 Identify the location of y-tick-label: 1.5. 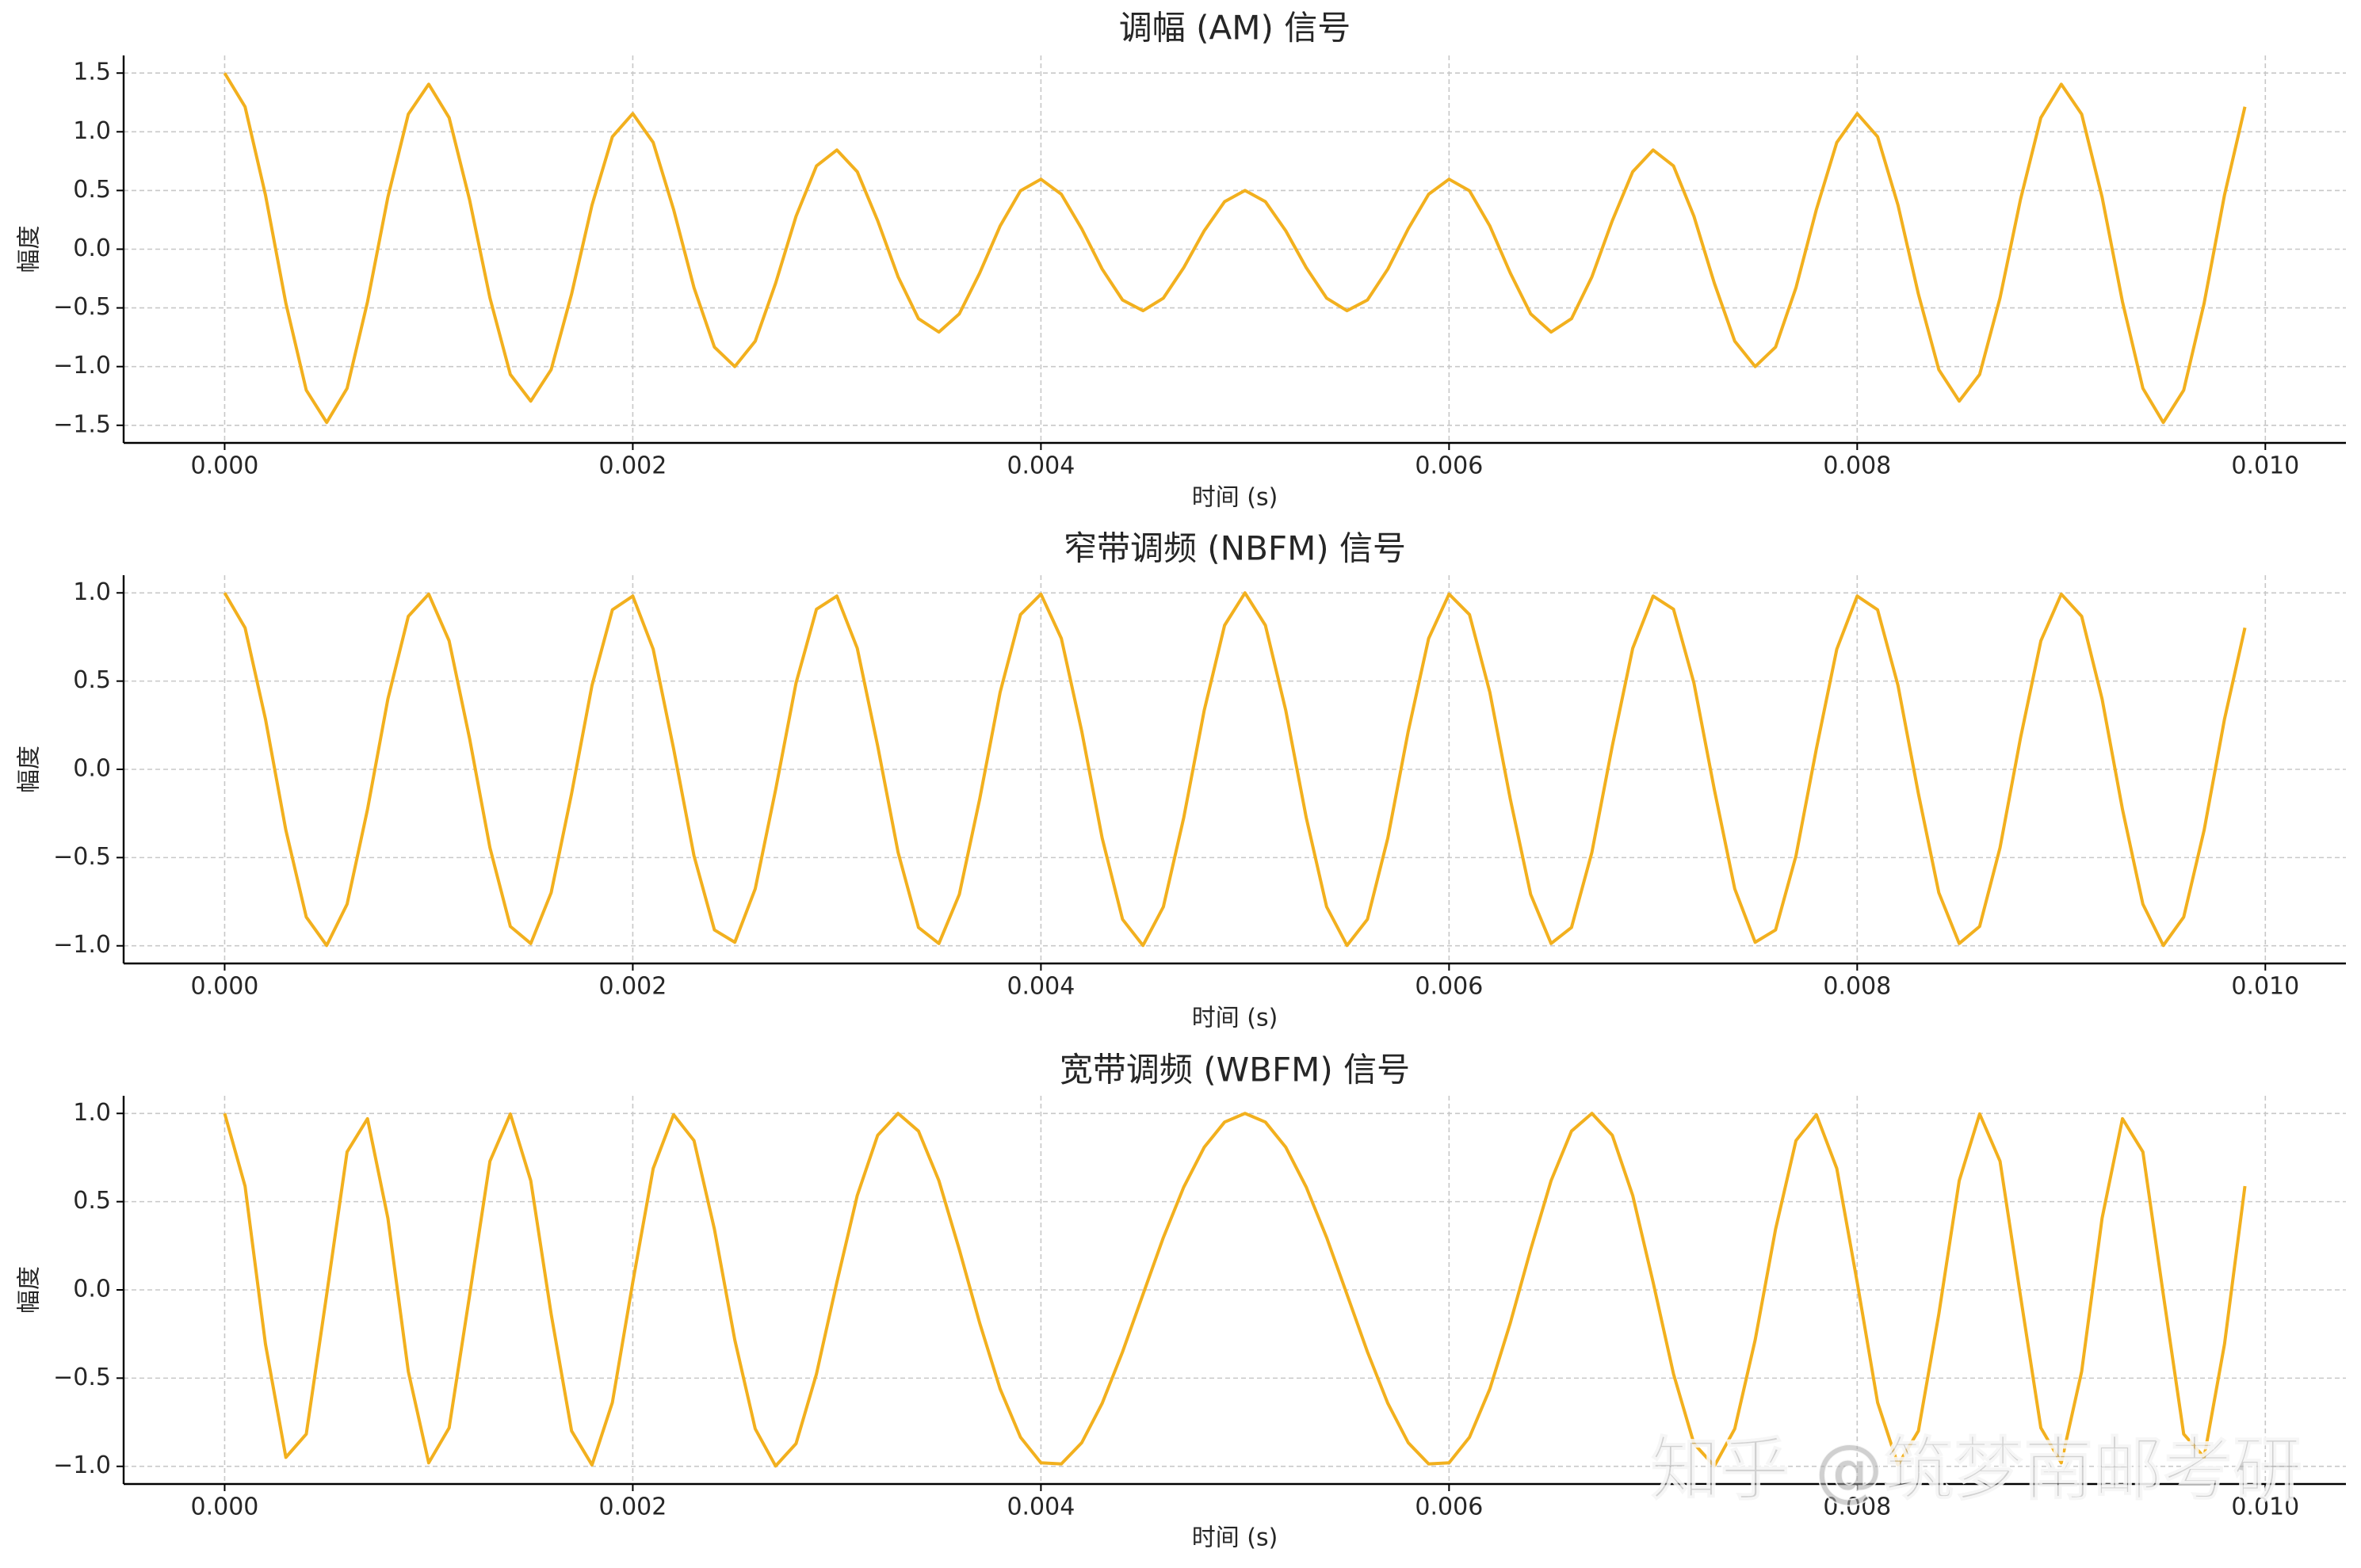
(92, 72).